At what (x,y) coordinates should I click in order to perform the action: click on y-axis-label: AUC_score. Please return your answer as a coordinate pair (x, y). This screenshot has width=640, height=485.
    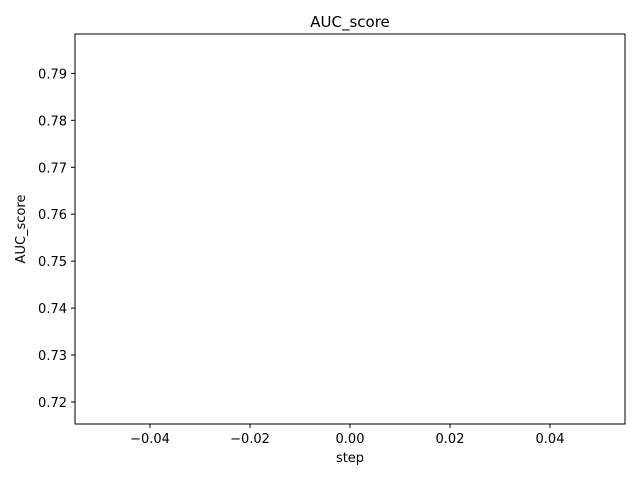
    Looking at the image, I should click on (21, 229).